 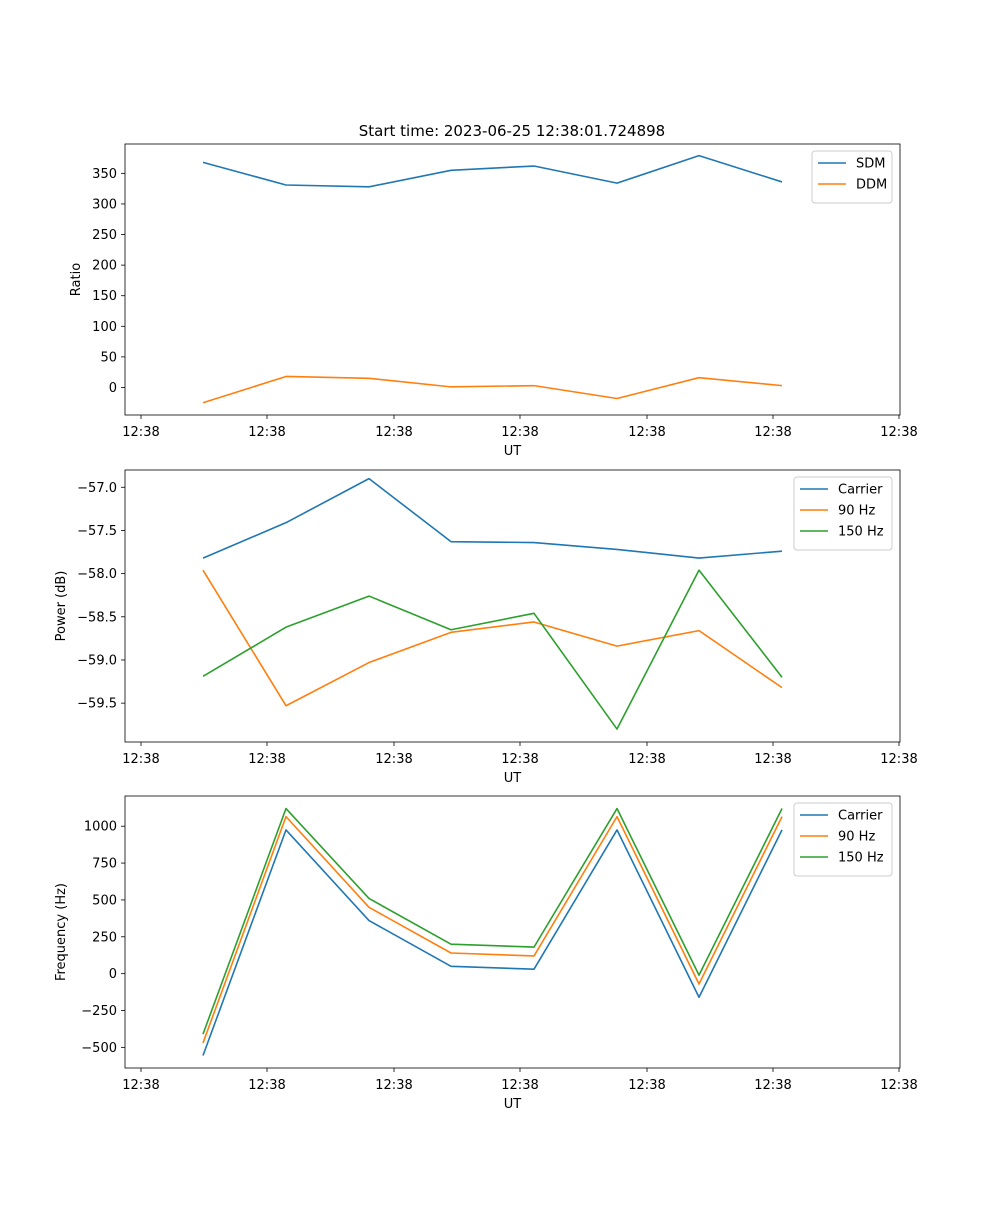 I want to click on y-tick-label: 500, so click(x=104, y=900).